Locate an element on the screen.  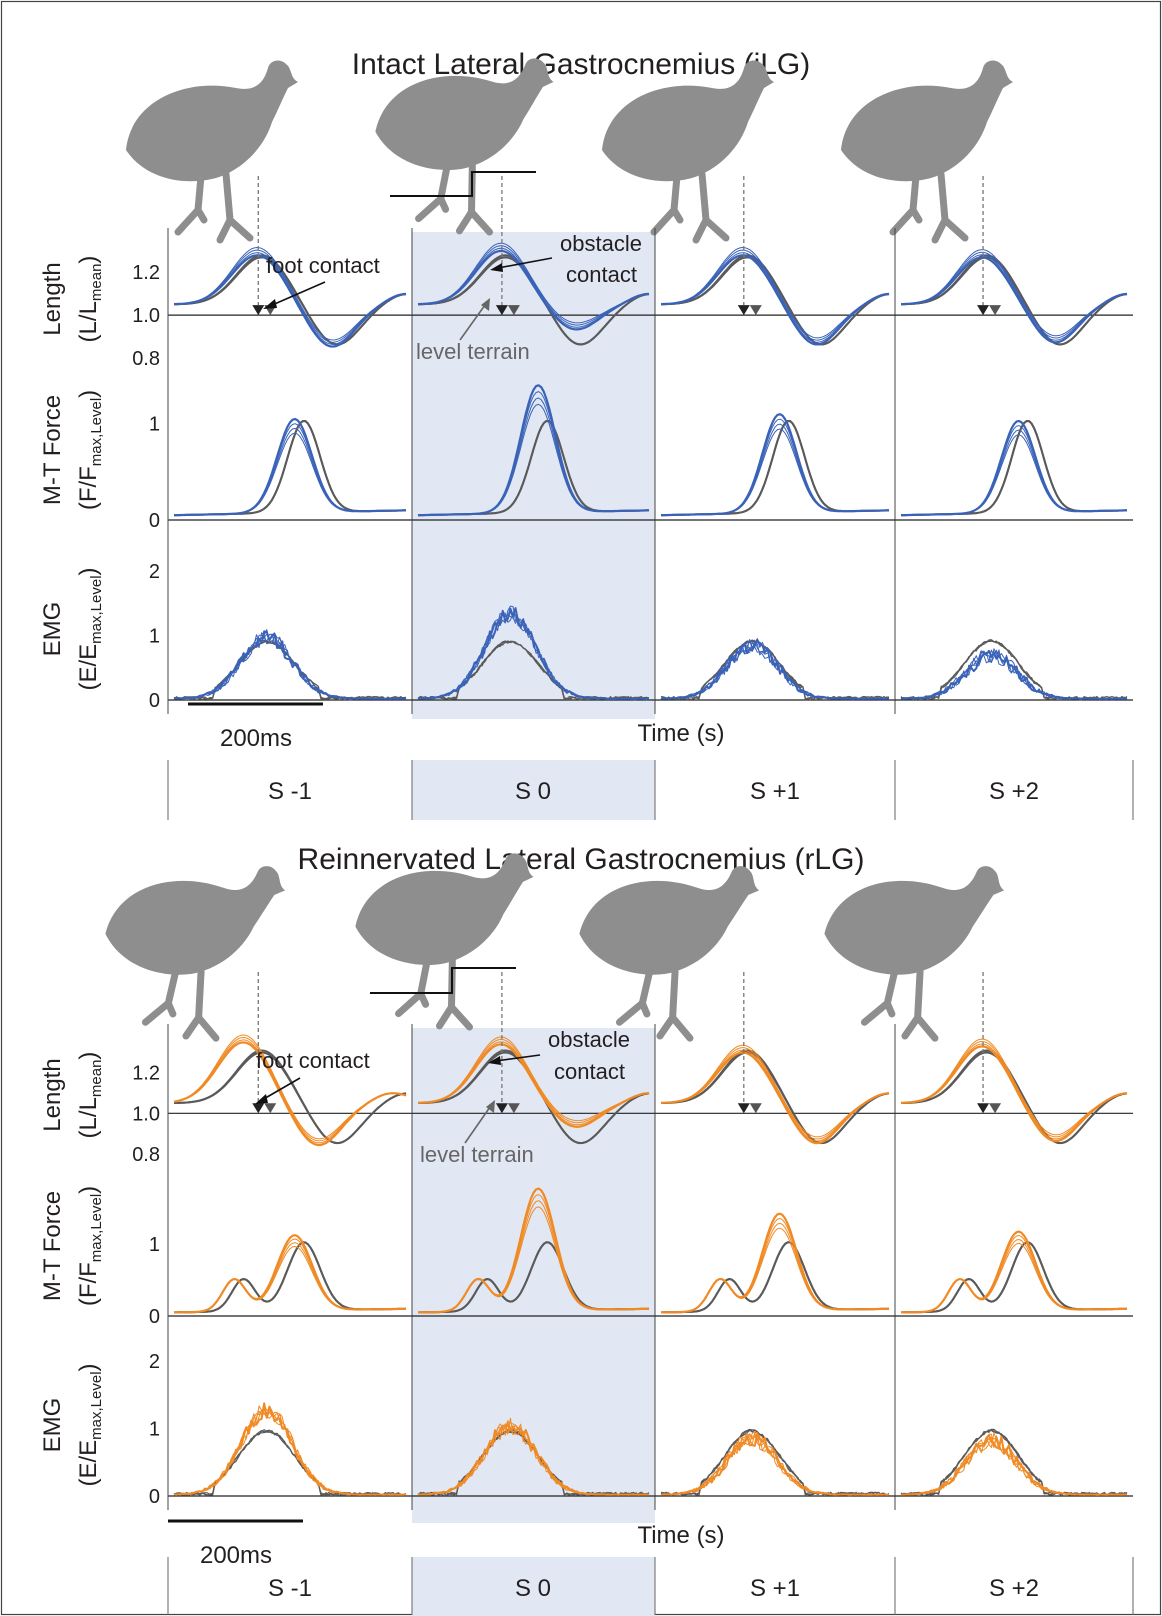
y-tick-label: 1.0 is located at coordinates (146, 316).